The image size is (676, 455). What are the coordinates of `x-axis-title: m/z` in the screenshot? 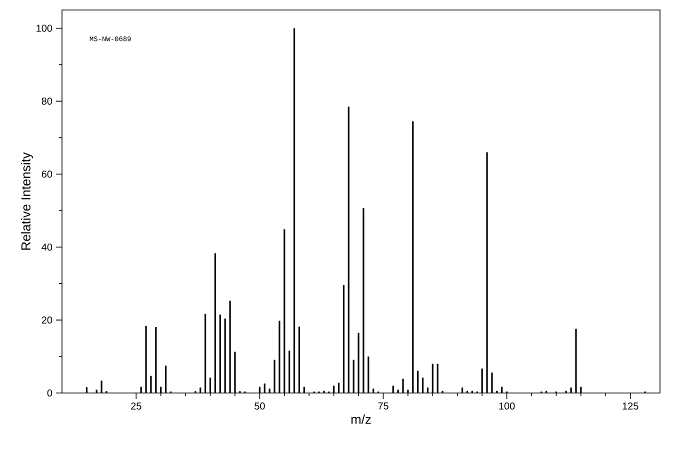 It's located at (361, 419).